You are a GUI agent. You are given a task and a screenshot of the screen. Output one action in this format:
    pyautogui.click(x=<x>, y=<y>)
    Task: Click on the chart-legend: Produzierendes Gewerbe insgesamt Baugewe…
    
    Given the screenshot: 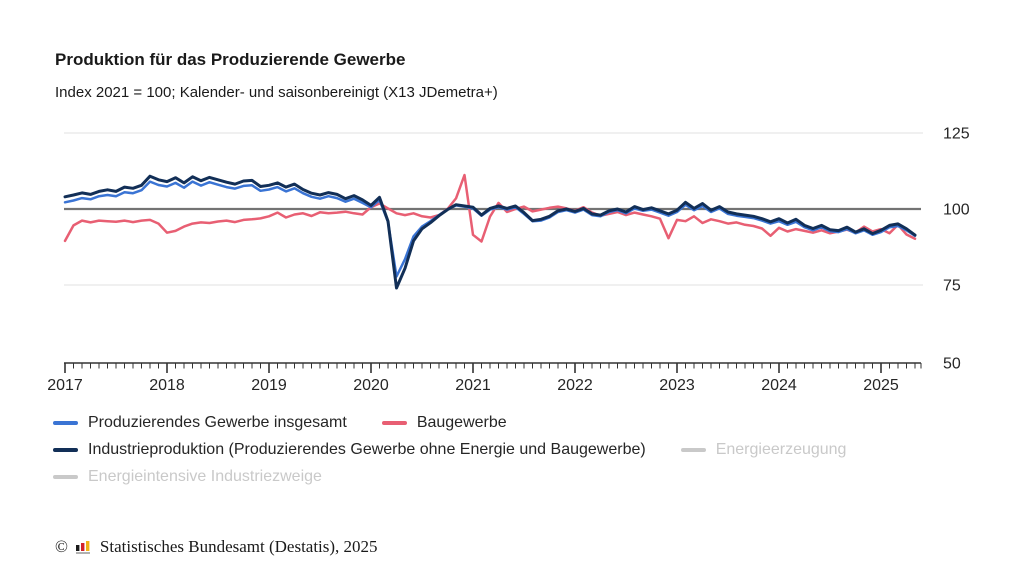 What is the action you would take?
    pyautogui.click(x=503, y=450)
    